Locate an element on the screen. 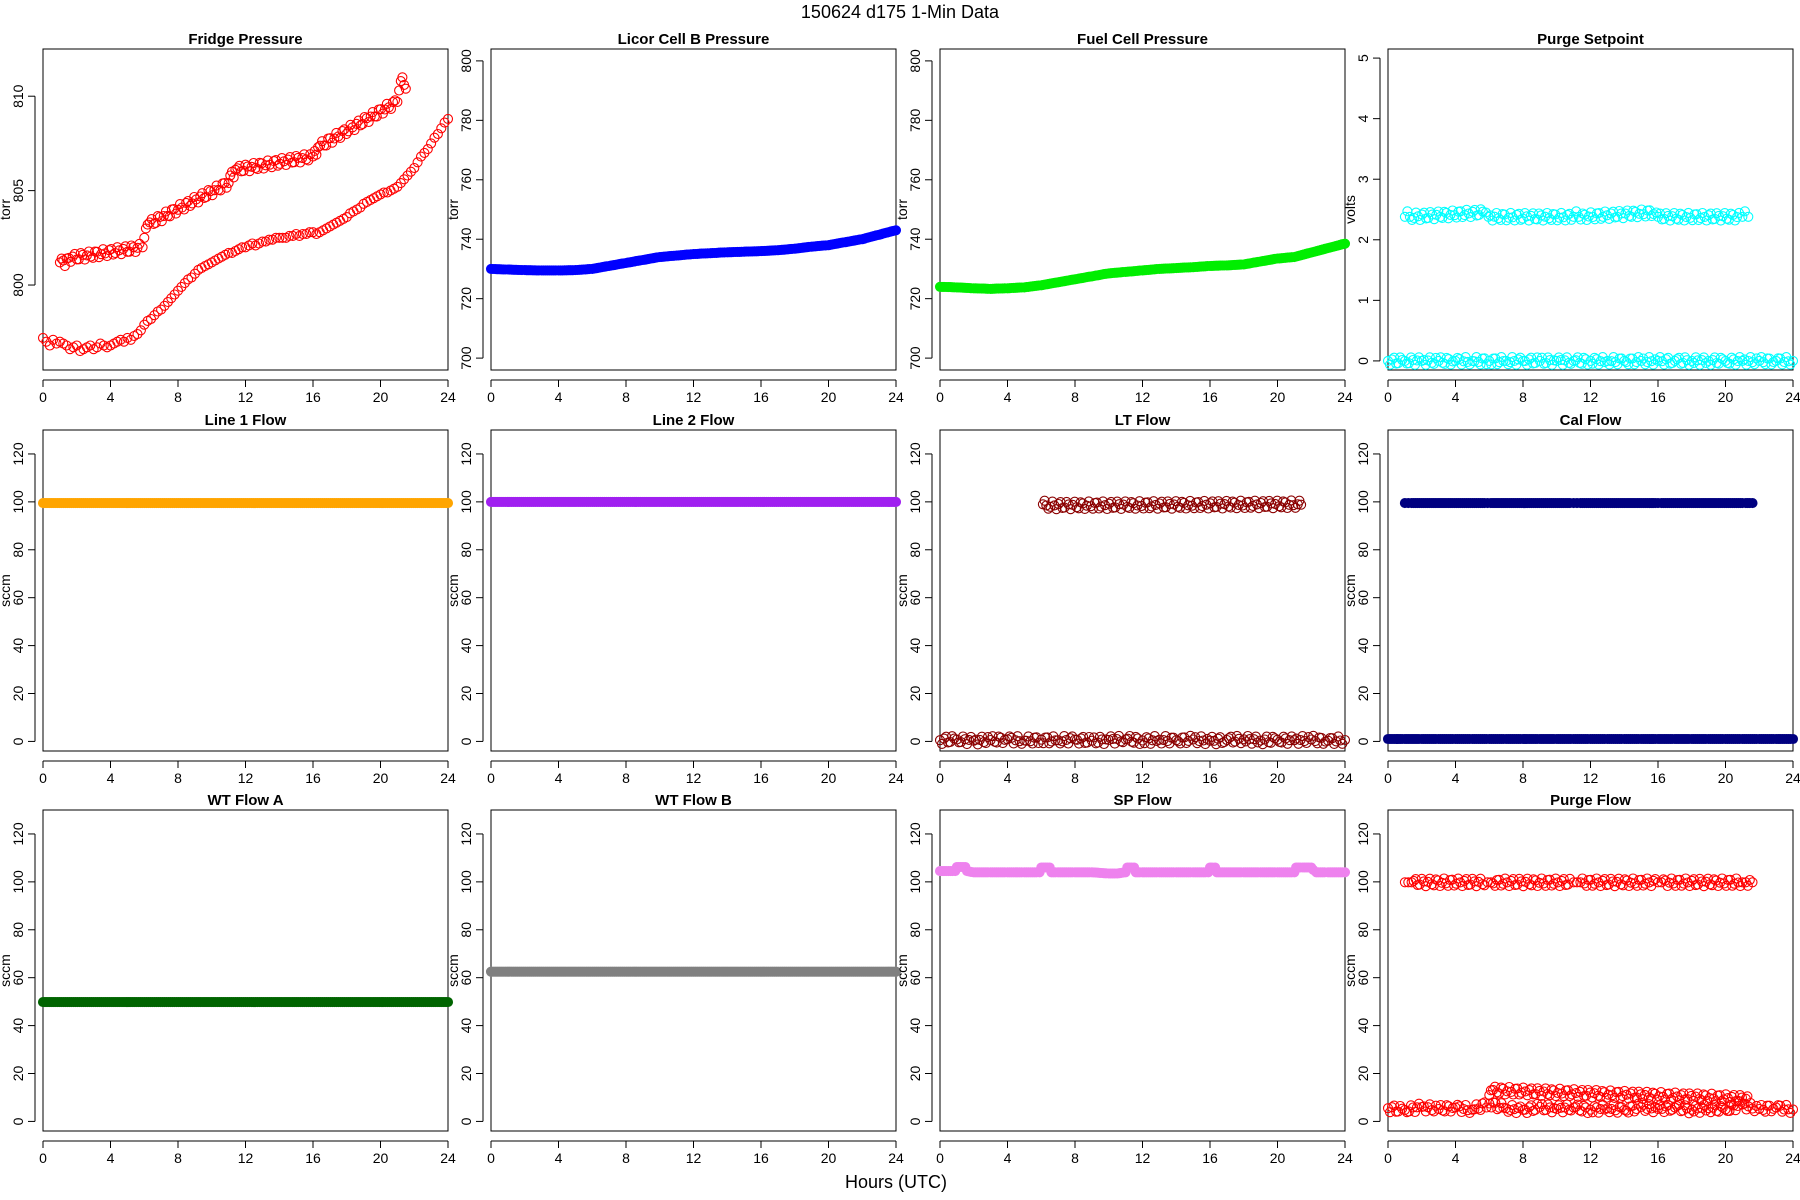 The image size is (1800, 1200). chart-panel-9: WT Flow A 0 4 8 12 16 20 24 0 20 40 60 80 100 120 sccm is located at coordinates (228, 979).